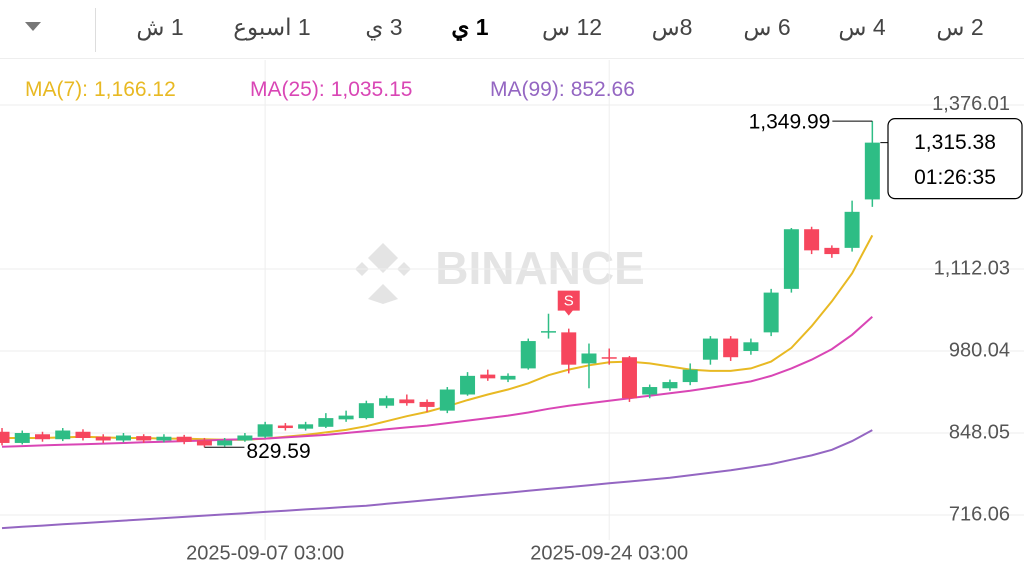 The image size is (1024, 576). I want to click on y-tick-label: 1,112.03, so click(972, 268).